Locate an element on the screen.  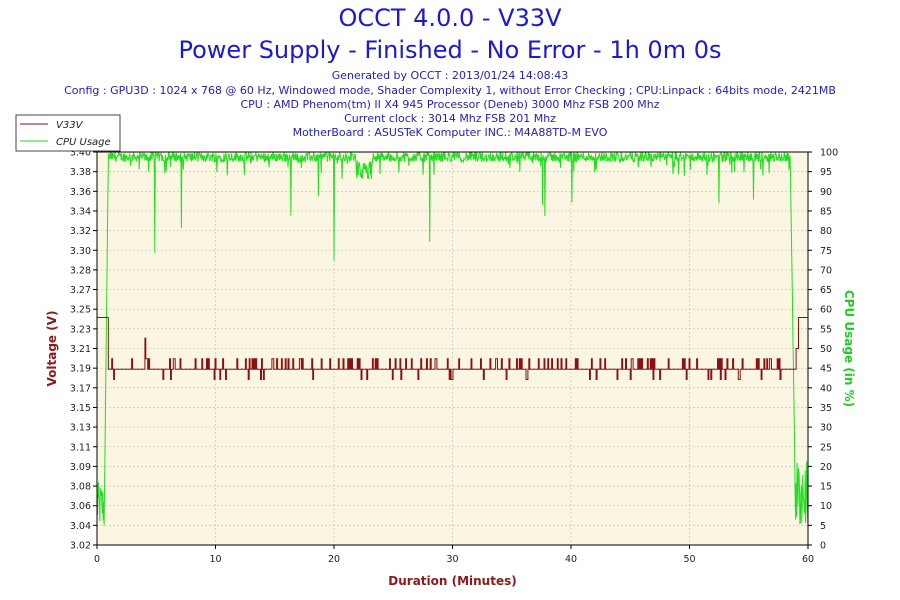
y-left-tick-label: 3.11 is located at coordinates (80, 447).